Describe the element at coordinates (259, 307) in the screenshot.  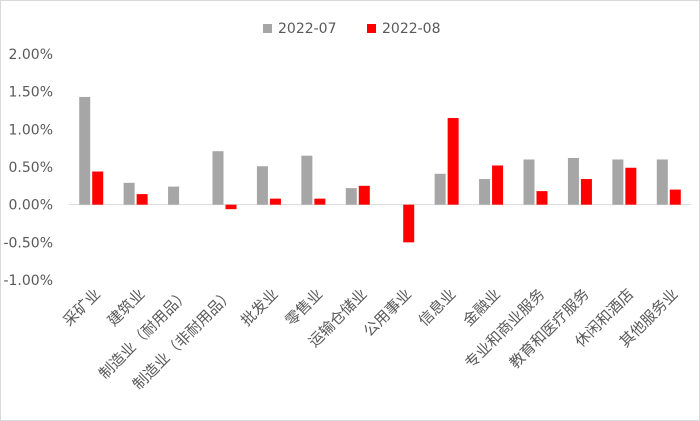
I see `x-category-label: 批发业` at that location.